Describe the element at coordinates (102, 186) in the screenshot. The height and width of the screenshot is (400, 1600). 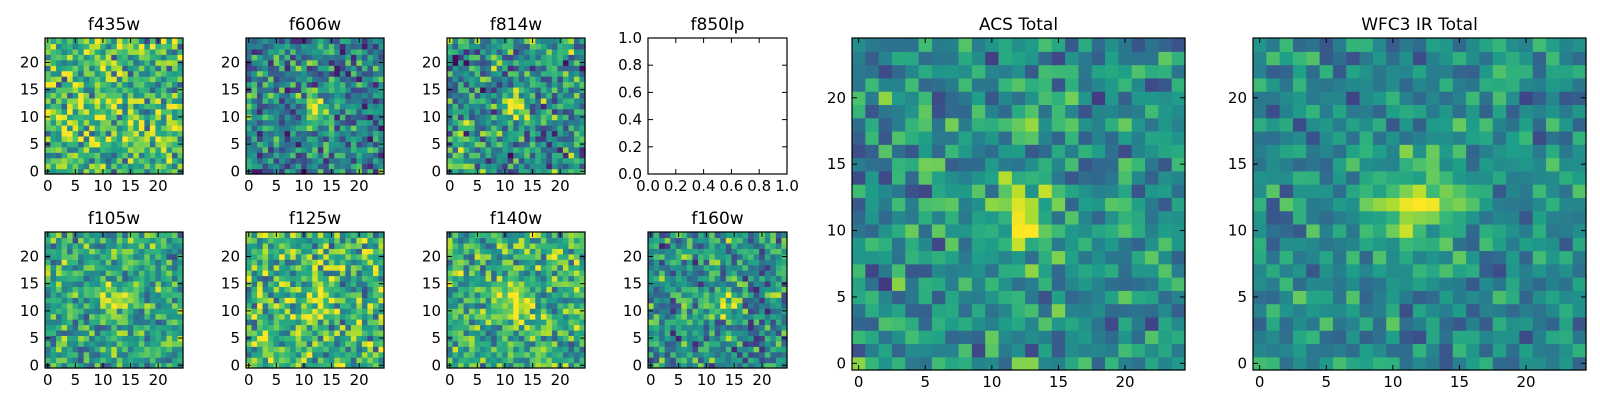
I see `x-tick-label: 10` at that location.